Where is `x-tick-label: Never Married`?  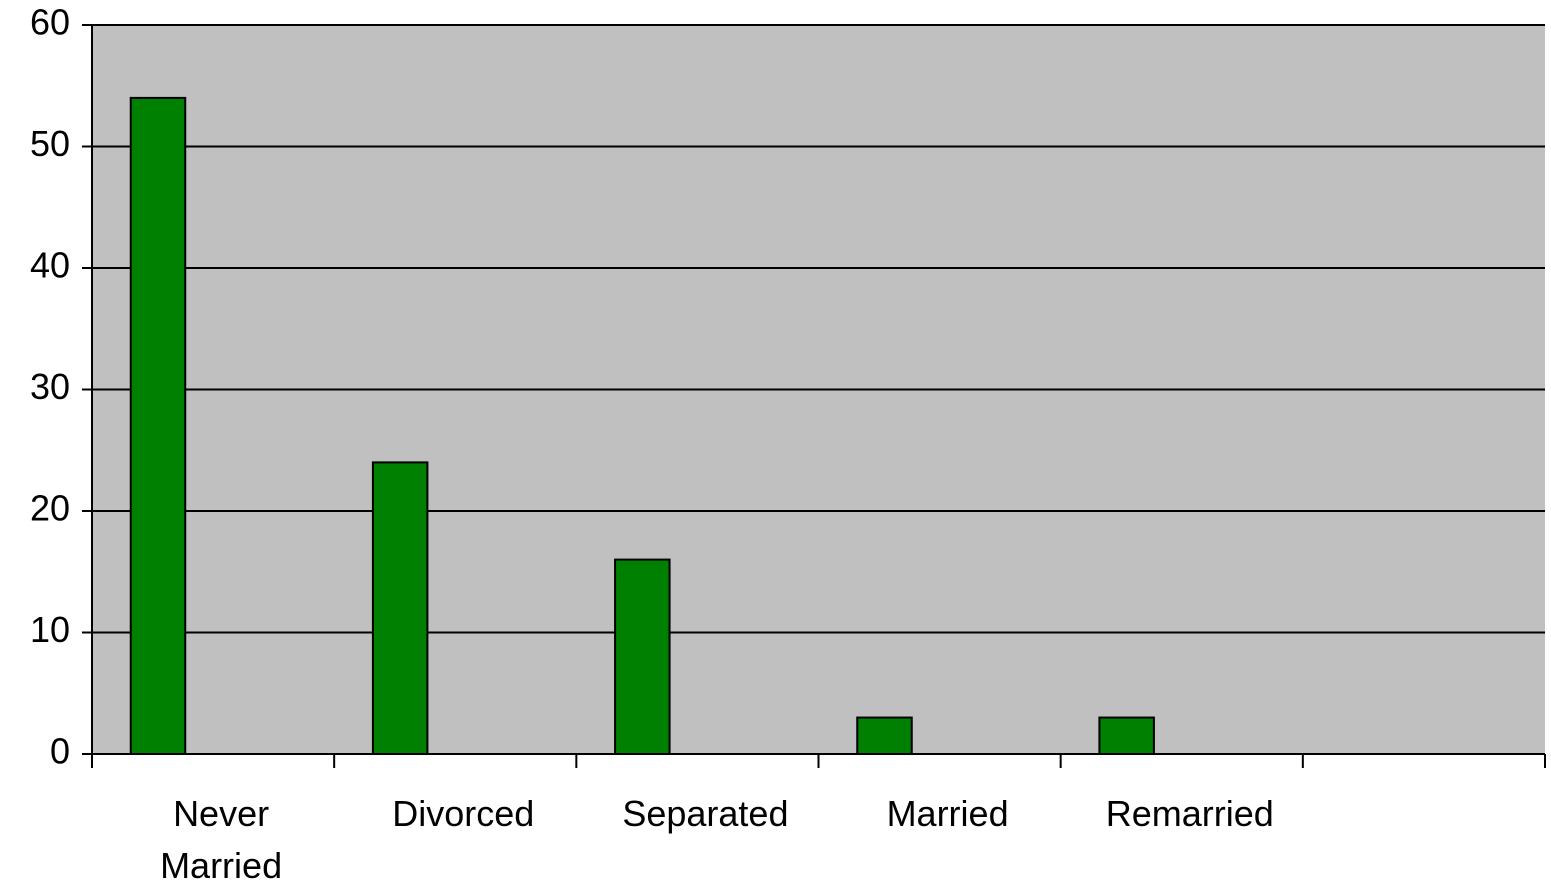
x-tick-label: Never Married is located at coordinates (221, 838).